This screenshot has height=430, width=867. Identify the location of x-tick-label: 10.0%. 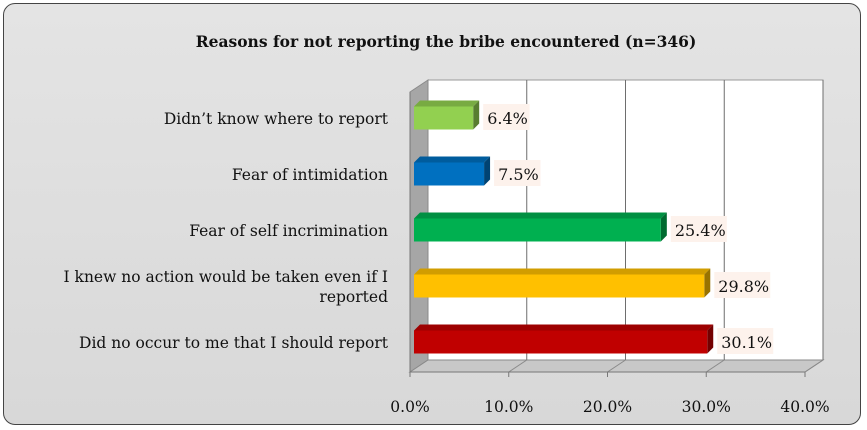
(508, 407).